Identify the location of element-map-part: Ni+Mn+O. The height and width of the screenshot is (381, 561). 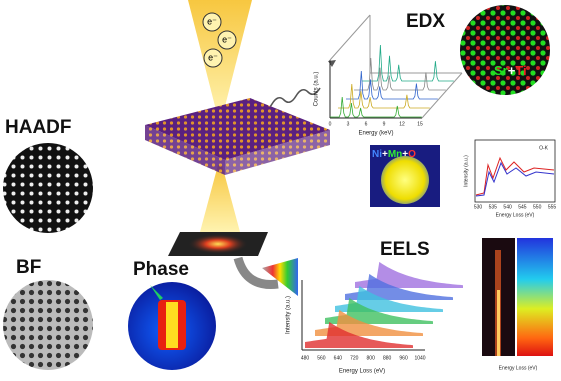
(394, 154).